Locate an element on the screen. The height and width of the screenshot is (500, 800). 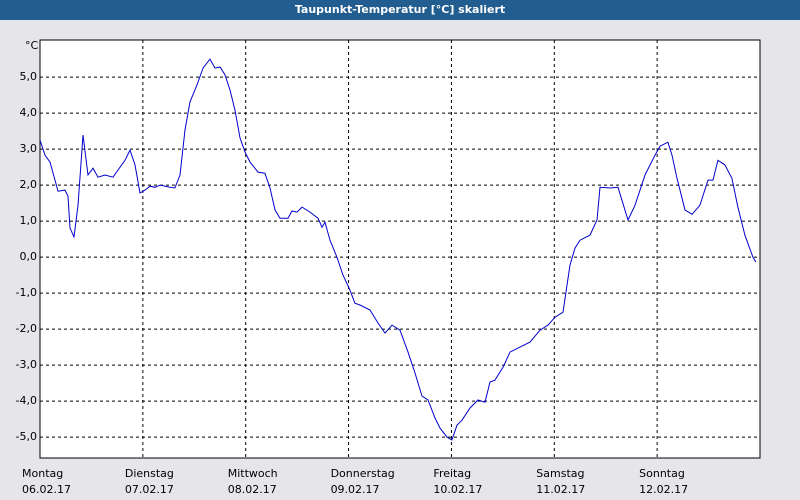
y-tick-label: -3,0 is located at coordinates (26, 364).